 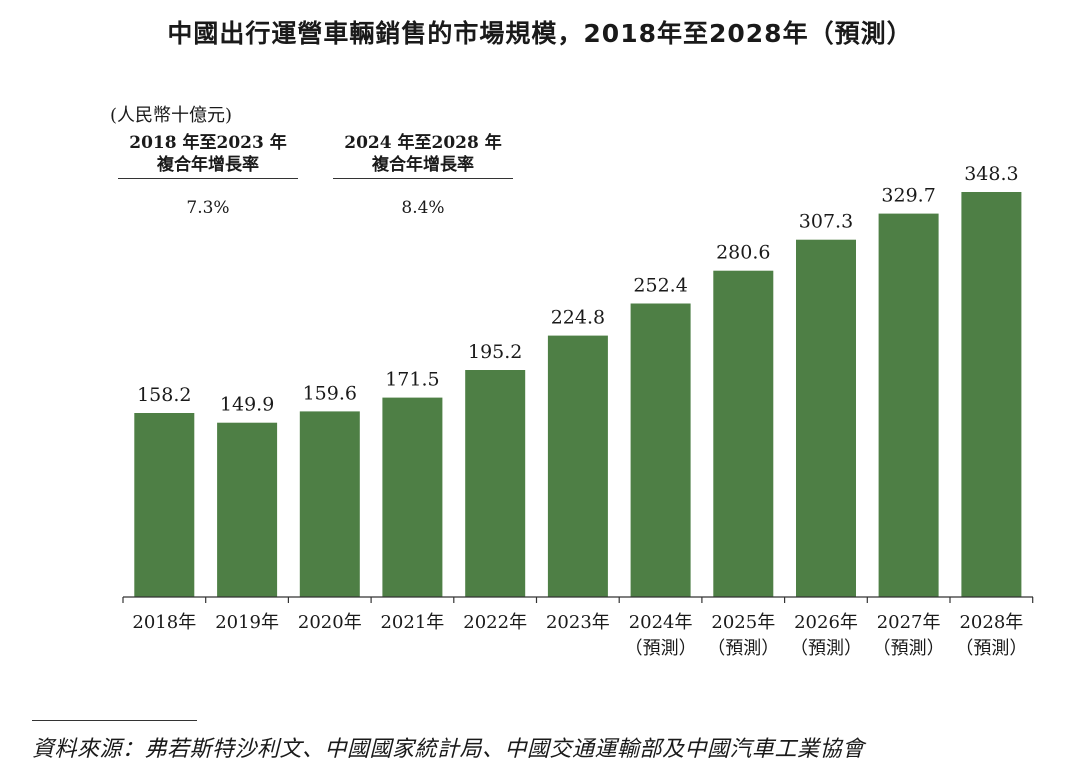 I want to click on bar-2022, so click(x=495, y=483).